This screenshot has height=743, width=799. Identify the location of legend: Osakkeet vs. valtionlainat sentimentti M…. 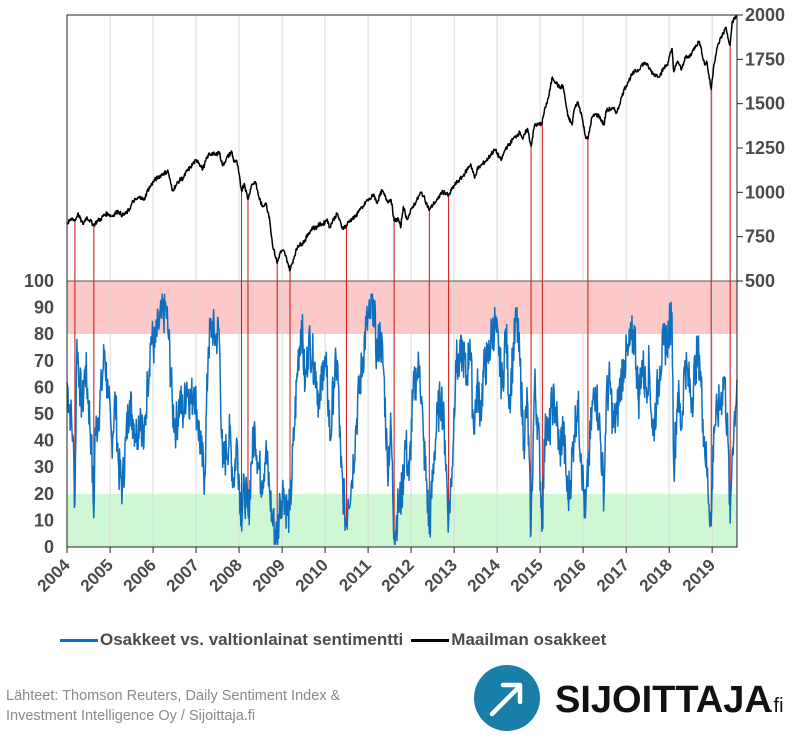
(337, 640).